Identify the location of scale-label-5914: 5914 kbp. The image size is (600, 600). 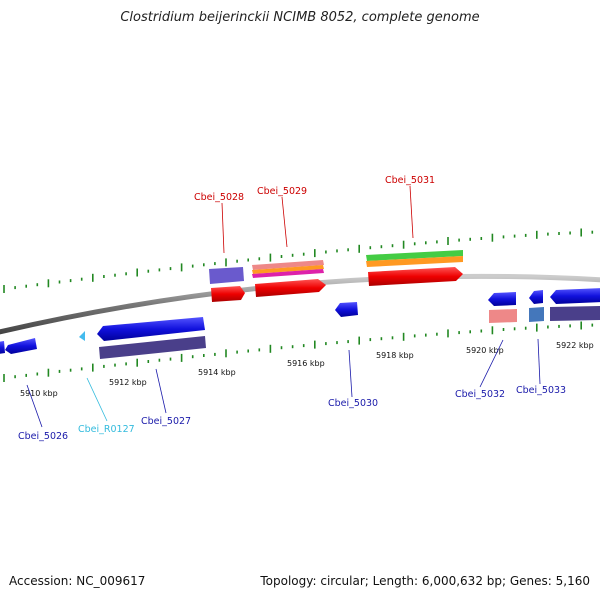
(217, 372).